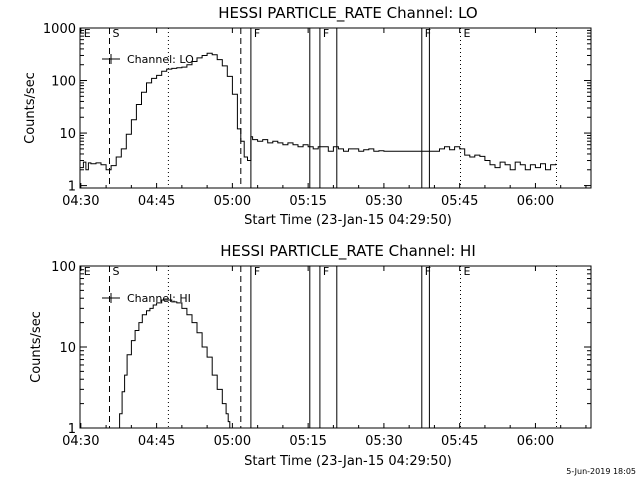 This screenshot has height=480, width=640. What do you see at coordinates (159, 298) in the screenshot?
I see `legend-label: Channel: HI` at bounding box center [159, 298].